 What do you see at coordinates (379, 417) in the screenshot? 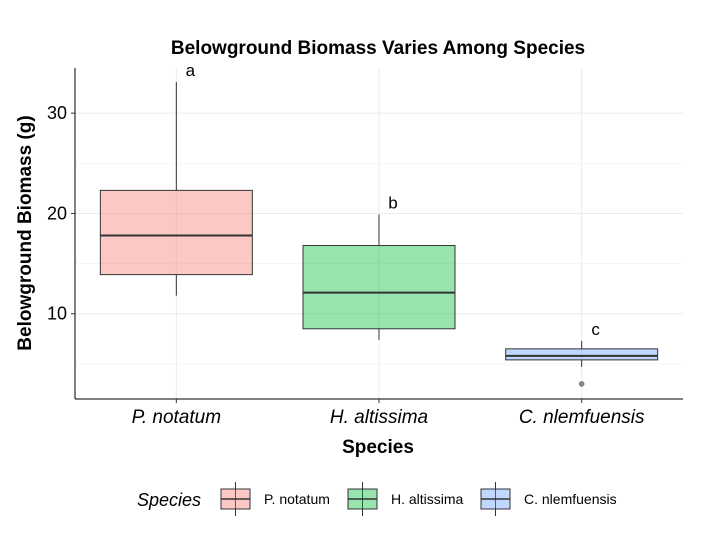
I see `x-tick-label: H. altissima` at bounding box center [379, 417].